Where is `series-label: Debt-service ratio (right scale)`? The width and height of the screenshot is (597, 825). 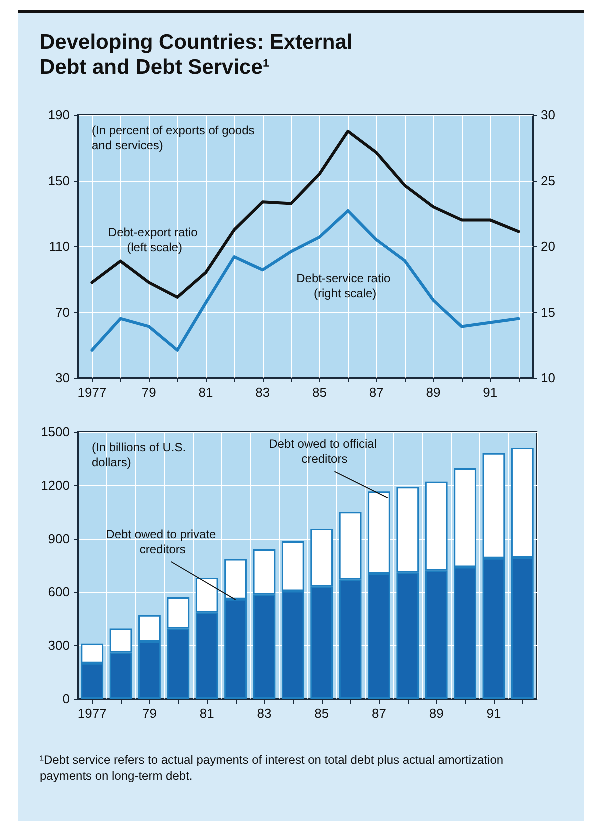 series-label: Debt-service ratio (right scale) is located at coordinates (345, 285).